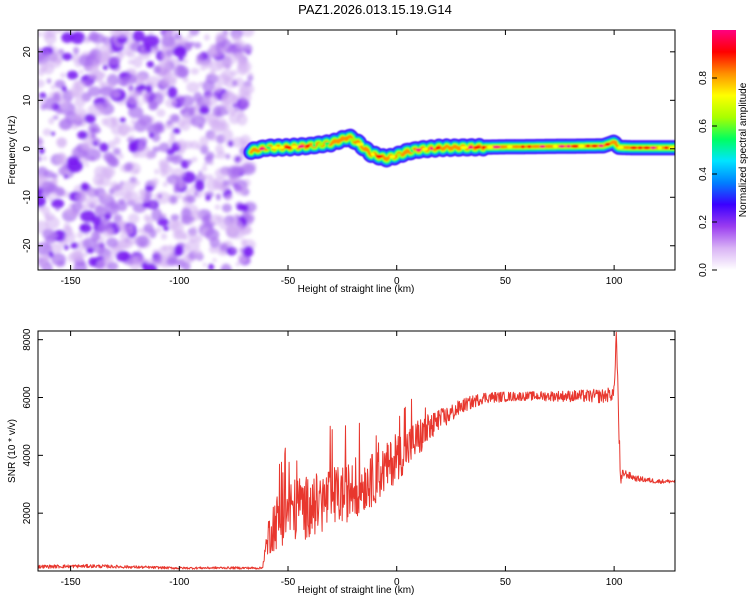  I want to click on x-tick-label: -50, so click(288, 281).